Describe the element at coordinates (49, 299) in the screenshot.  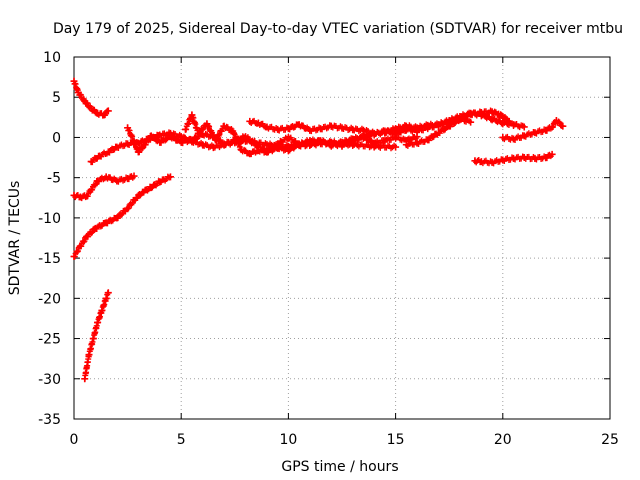
I see `y-tick-label: -20` at that location.